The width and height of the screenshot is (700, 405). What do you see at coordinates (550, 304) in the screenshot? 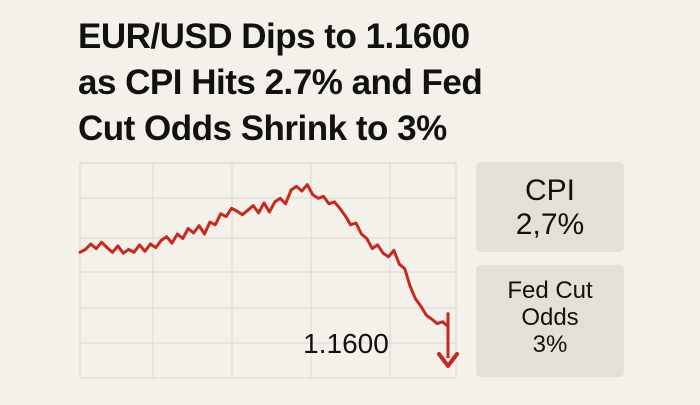
I see `fed-cut-odds-label: Fed Cut Odds` at bounding box center [550, 304].